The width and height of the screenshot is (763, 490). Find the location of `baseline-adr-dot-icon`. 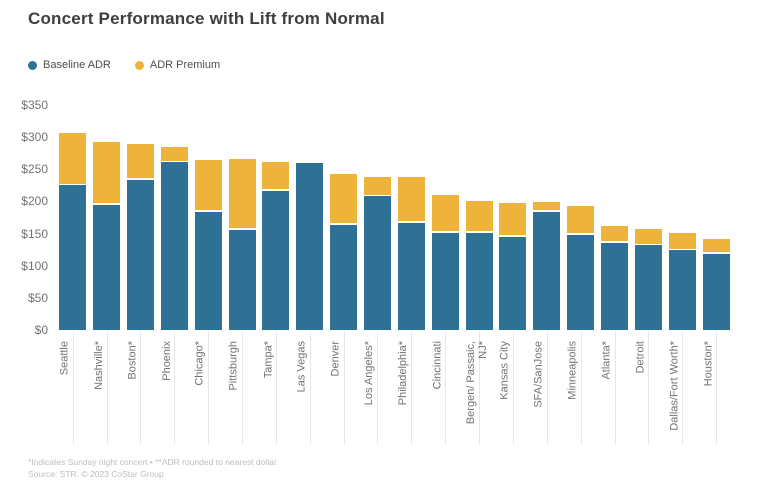

baseline-adr-dot-icon is located at coordinates (32, 65).